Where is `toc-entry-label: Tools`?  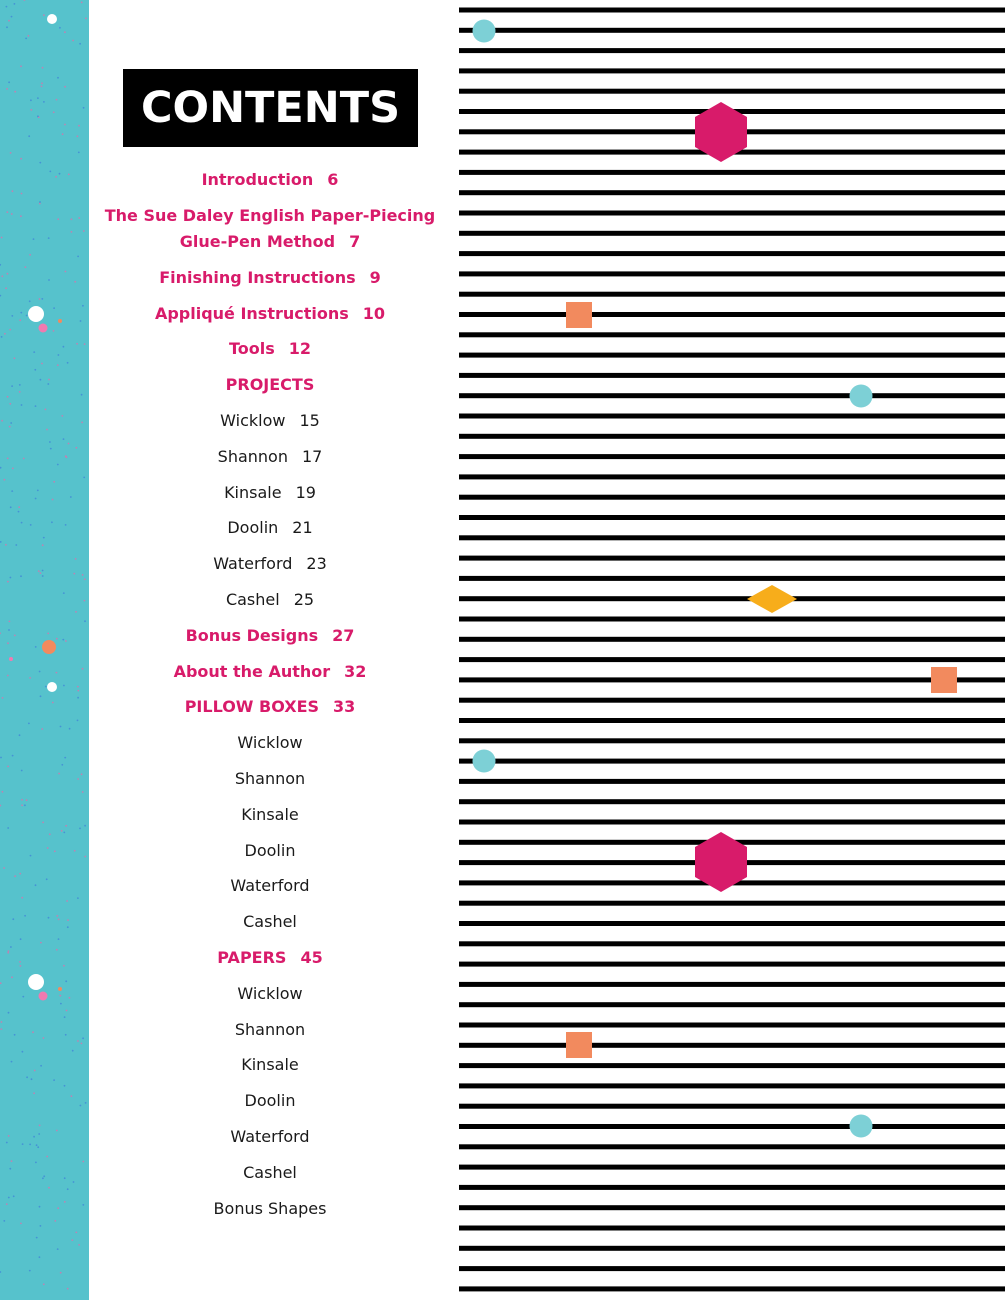
toc-entry-label: Tools is located at coordinates (251, 349).